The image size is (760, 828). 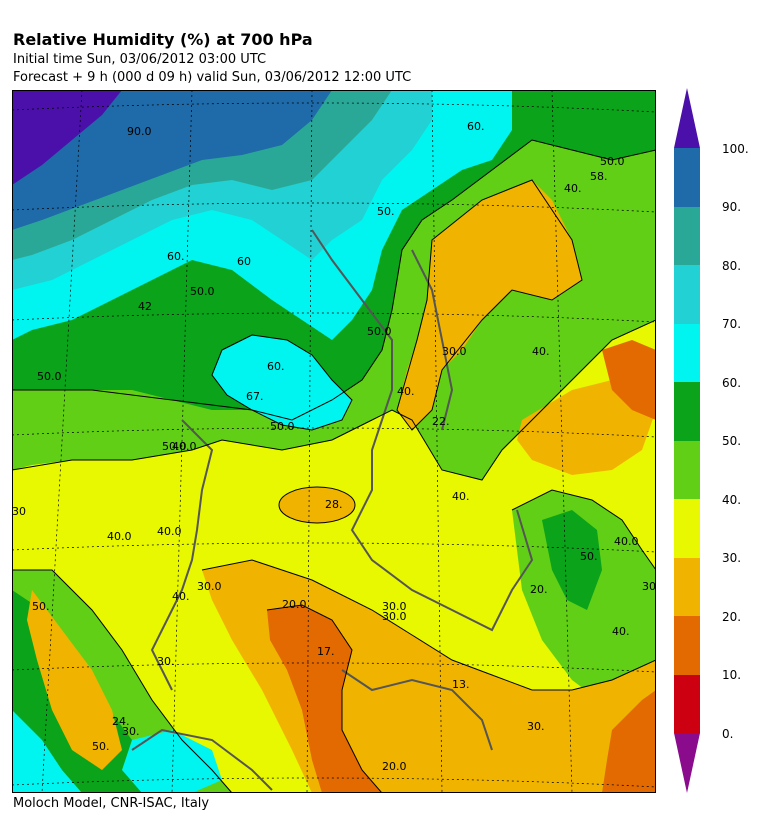 What do you see at coordinates (172, 761) in the screenshot?
I see `field-60-70-south-small` at bounding box center [172, 761].